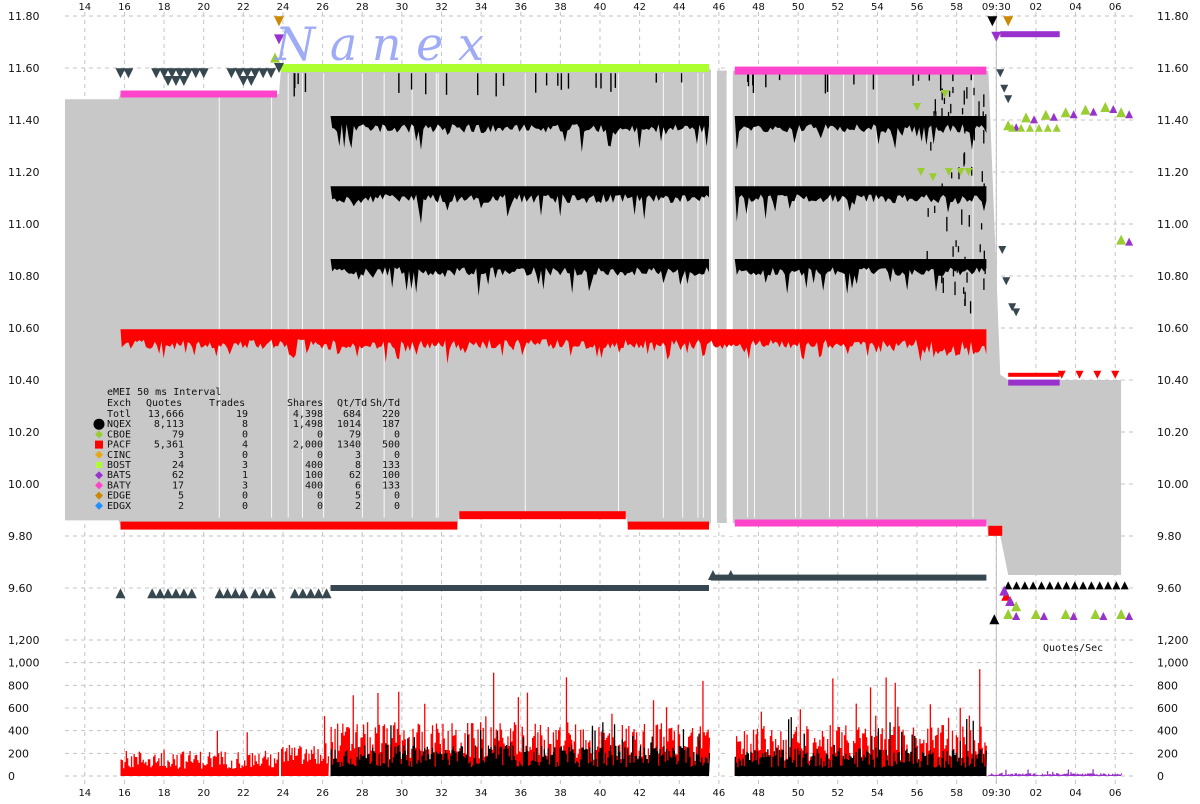 This screenshot has width=1200, height=804. What do you see at coordinates (99, 505) in the screenshot?
I see `legend-marker-edgx` at bounding box center [99, 505].